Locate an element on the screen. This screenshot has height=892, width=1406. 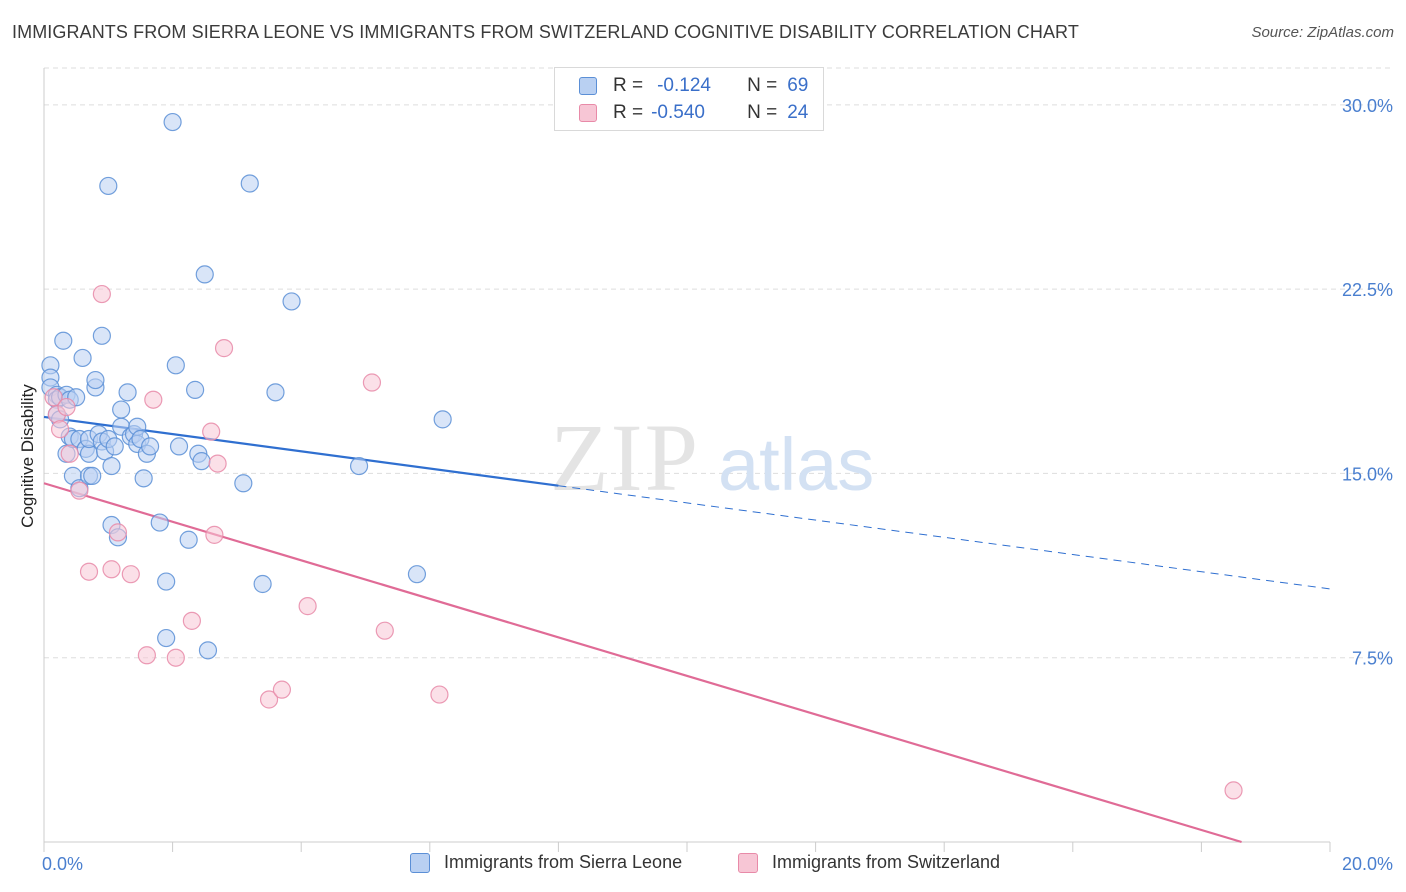
legend-n-value: 69 is located at coordinates (798, 85).